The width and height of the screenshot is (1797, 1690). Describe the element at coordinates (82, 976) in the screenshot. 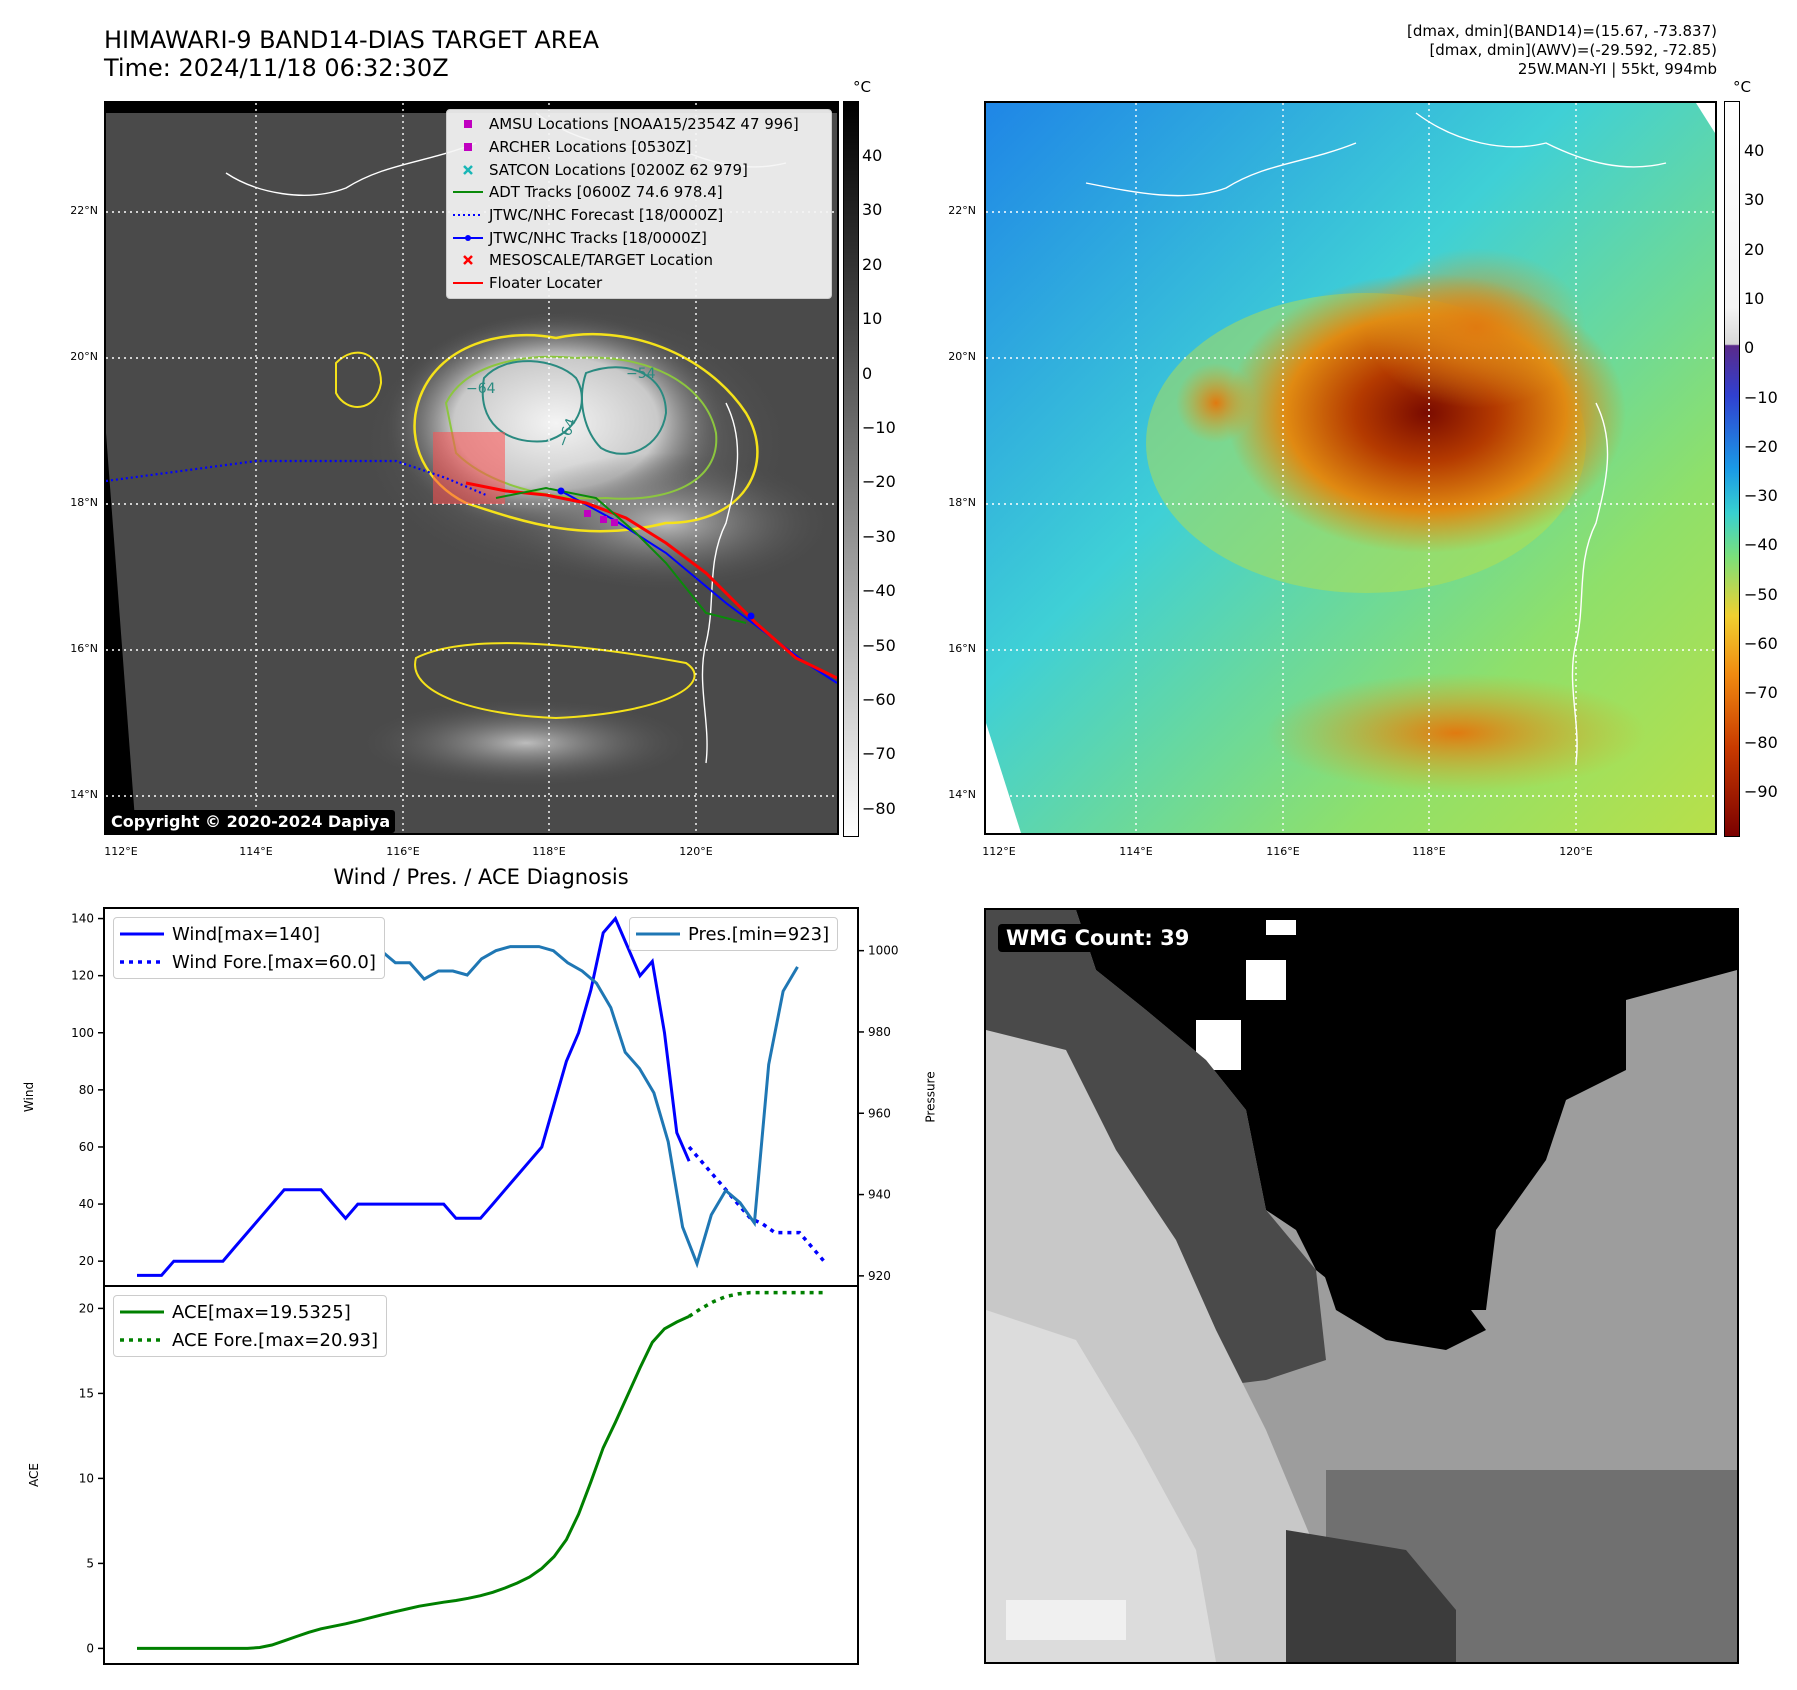

I see `wind-tick-label: 120` at that location.